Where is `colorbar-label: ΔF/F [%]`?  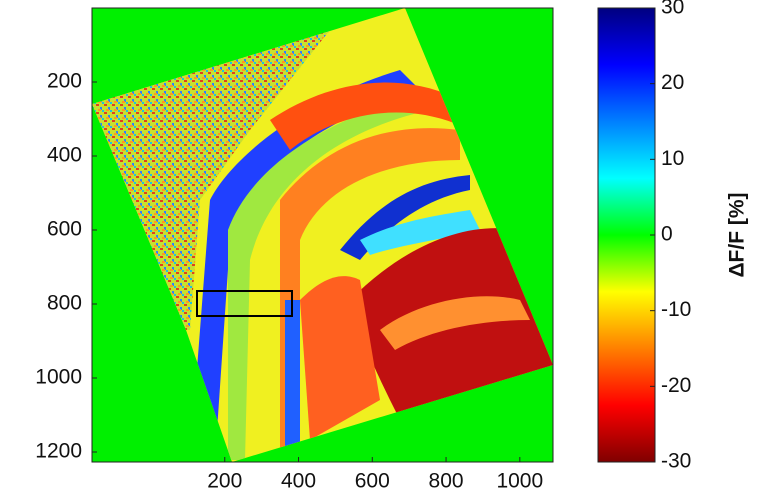
colorbar-label: ΔF/F [%] is located at coordinates (737, 234).